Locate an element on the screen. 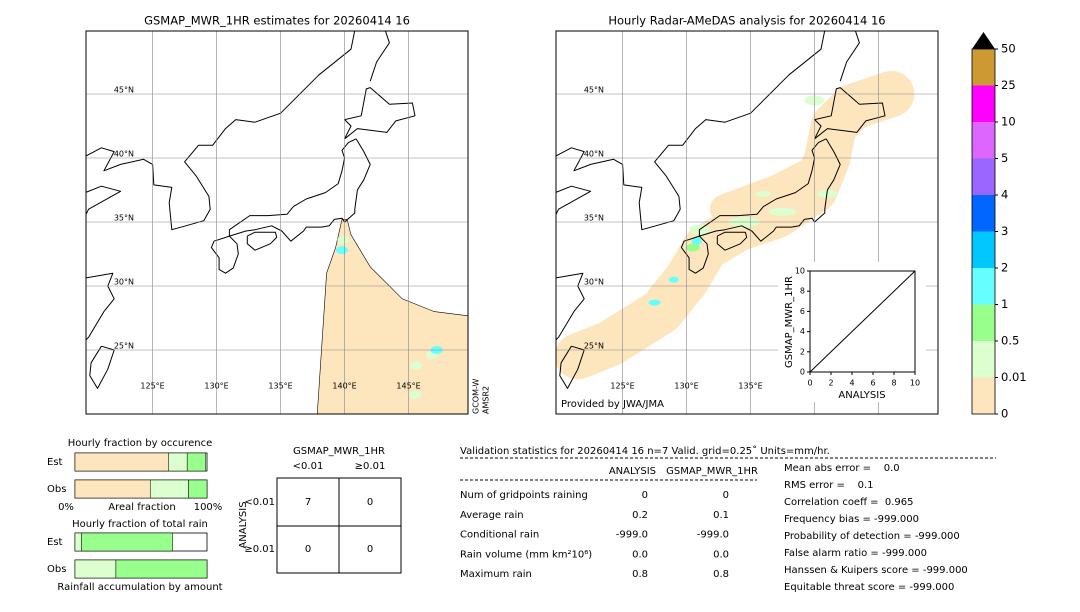  score: Probability of detection = -999.000 is located at coordinates (872, 536).